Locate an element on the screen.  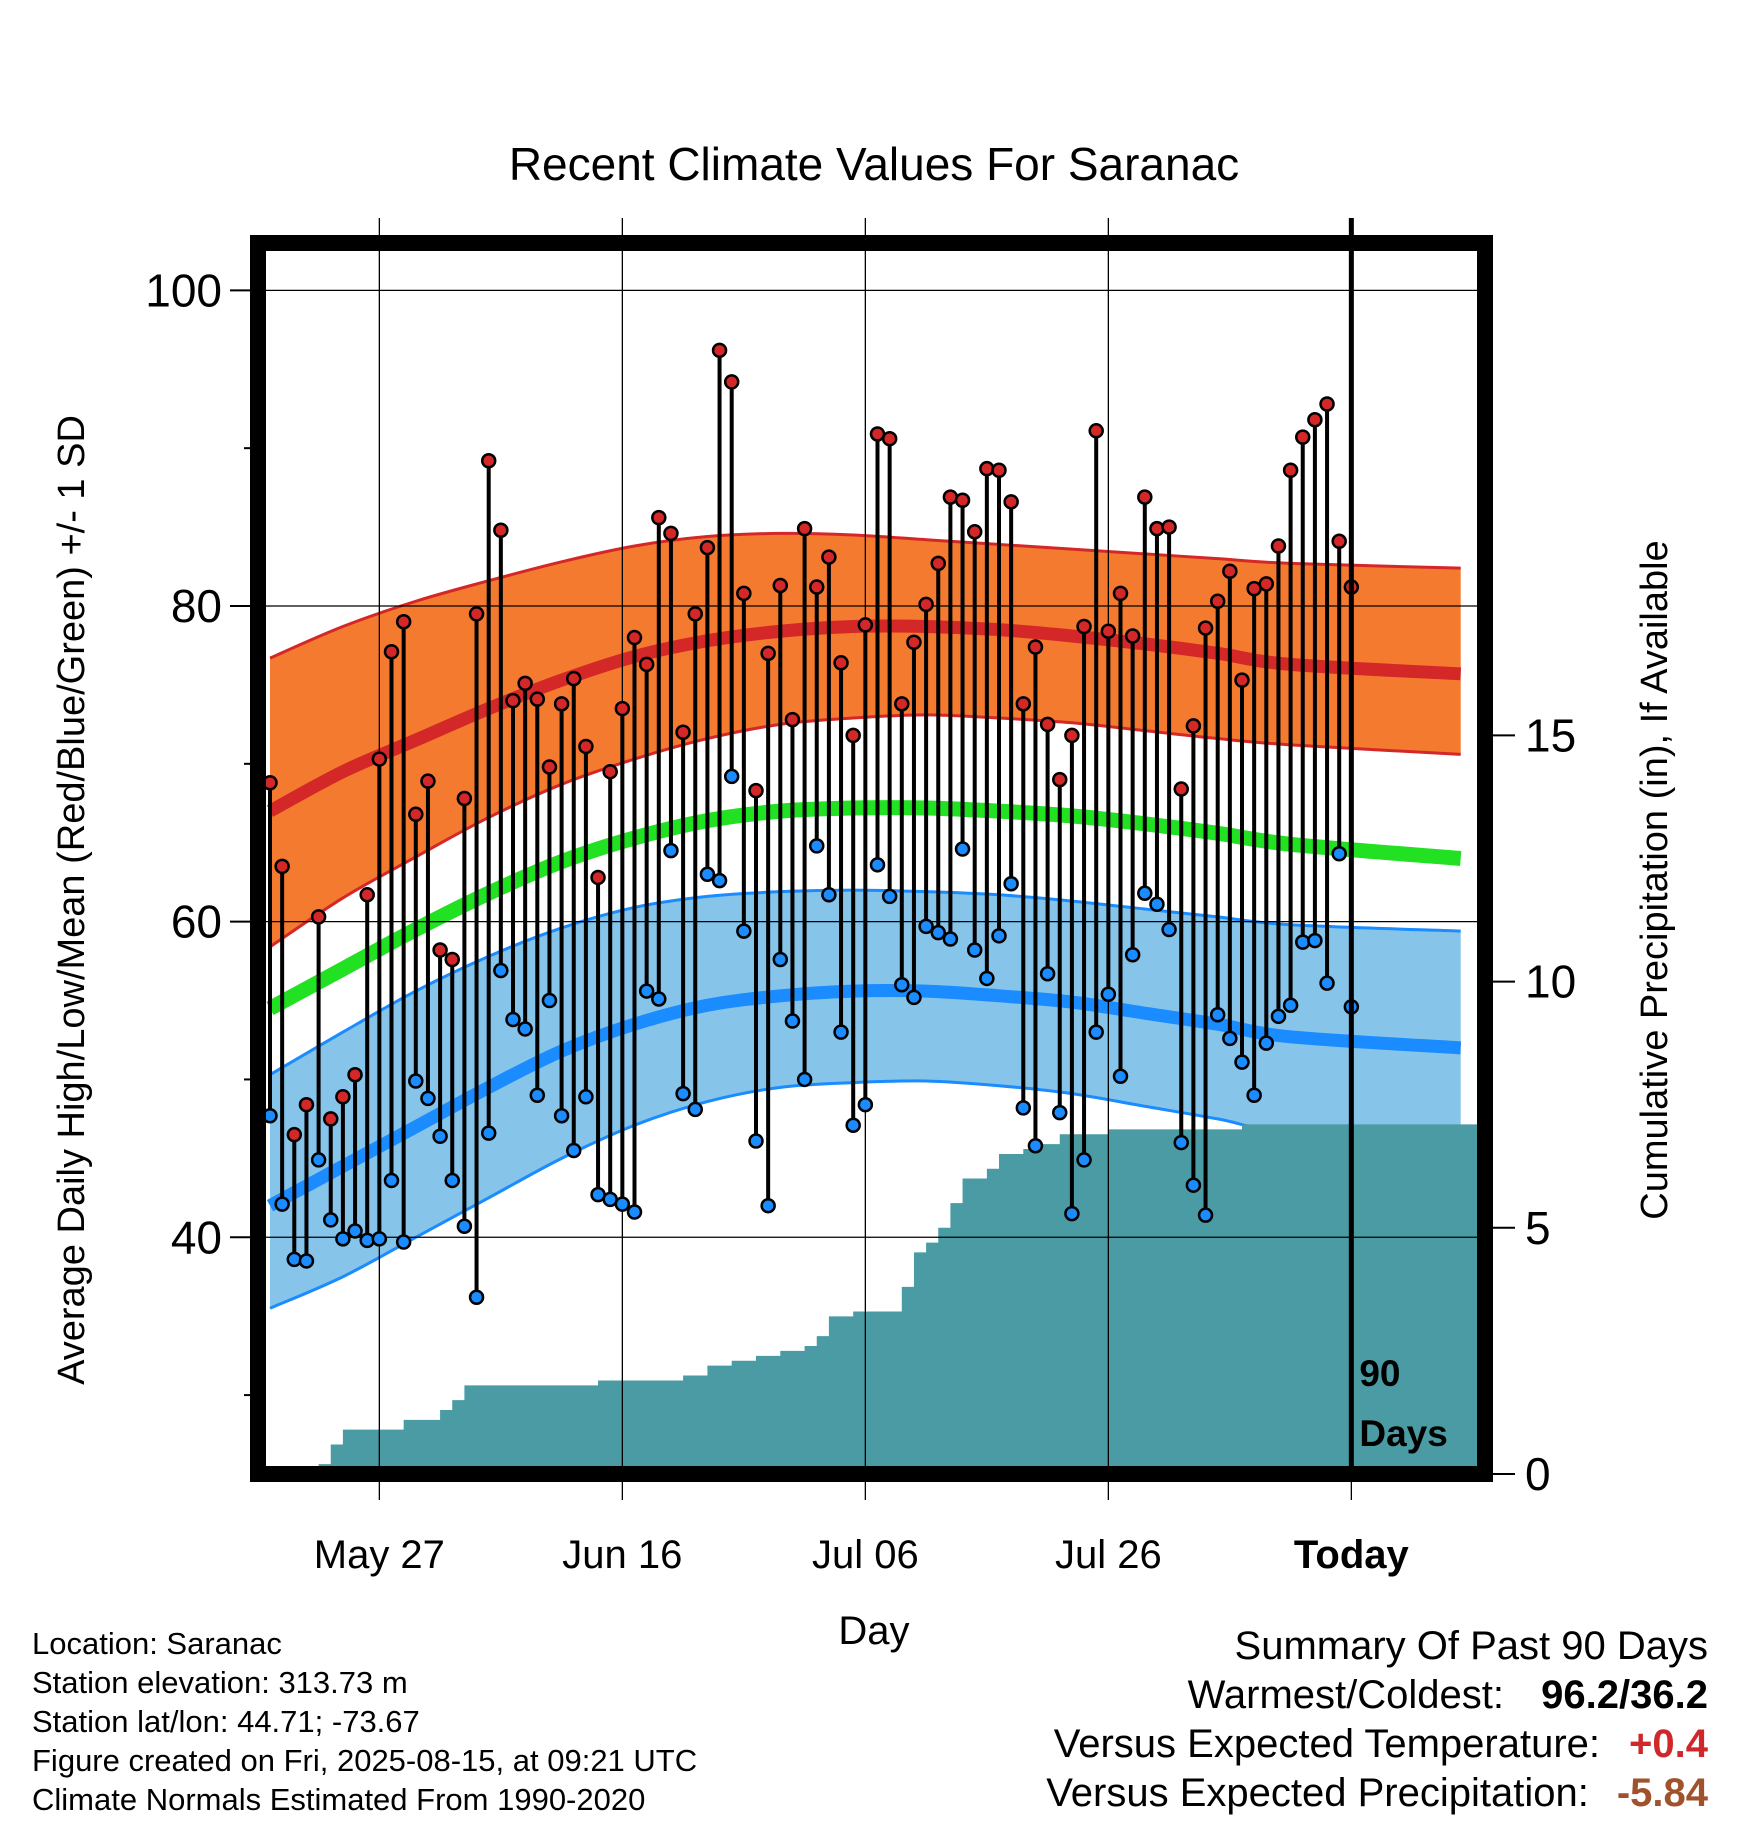
warm-cold-row: Warmest/Coldest: 96.2/36.2 is located at coordinates (1377, 1695).